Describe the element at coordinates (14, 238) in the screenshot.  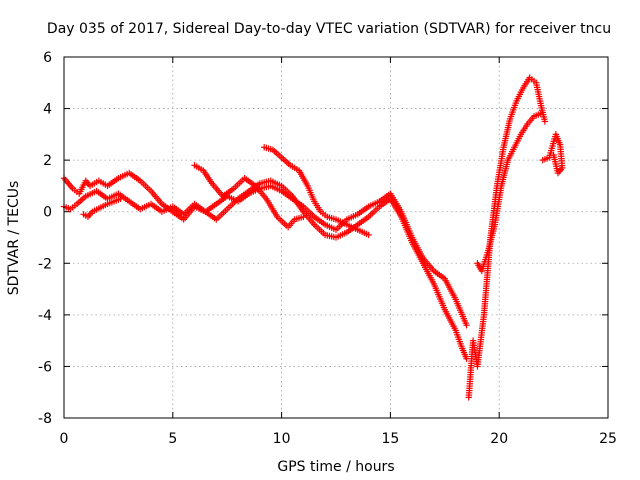
I see `y-axis-label: SDTVAR / TECUs` at that location.